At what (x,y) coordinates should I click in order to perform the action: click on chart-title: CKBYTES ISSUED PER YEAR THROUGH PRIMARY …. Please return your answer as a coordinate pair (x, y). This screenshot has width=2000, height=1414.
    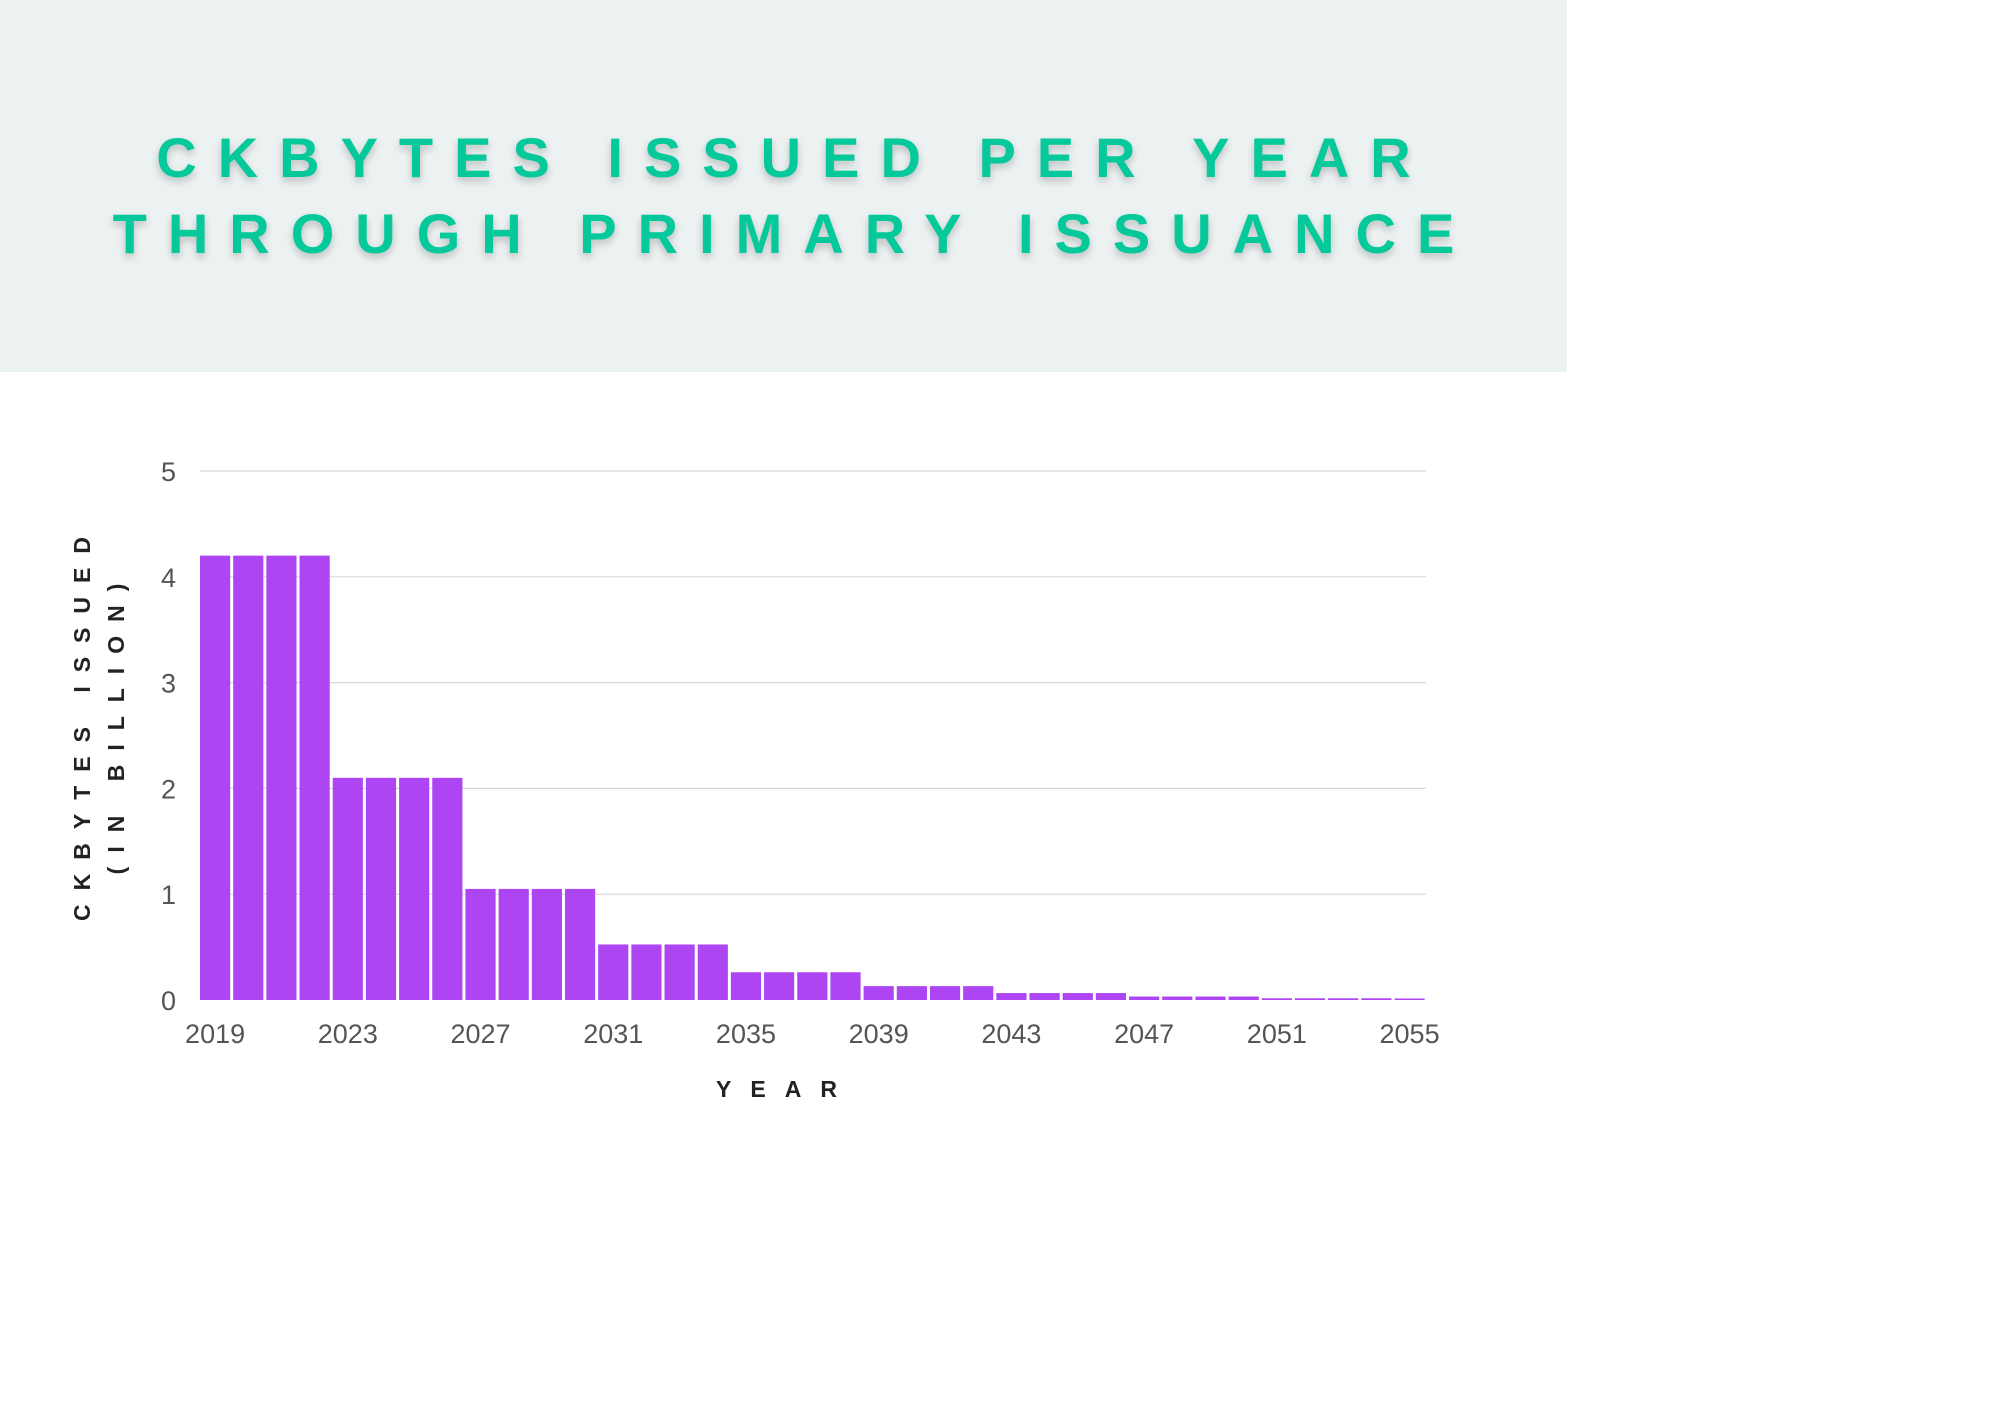
    Looking at the image, I should click on (783, 196).